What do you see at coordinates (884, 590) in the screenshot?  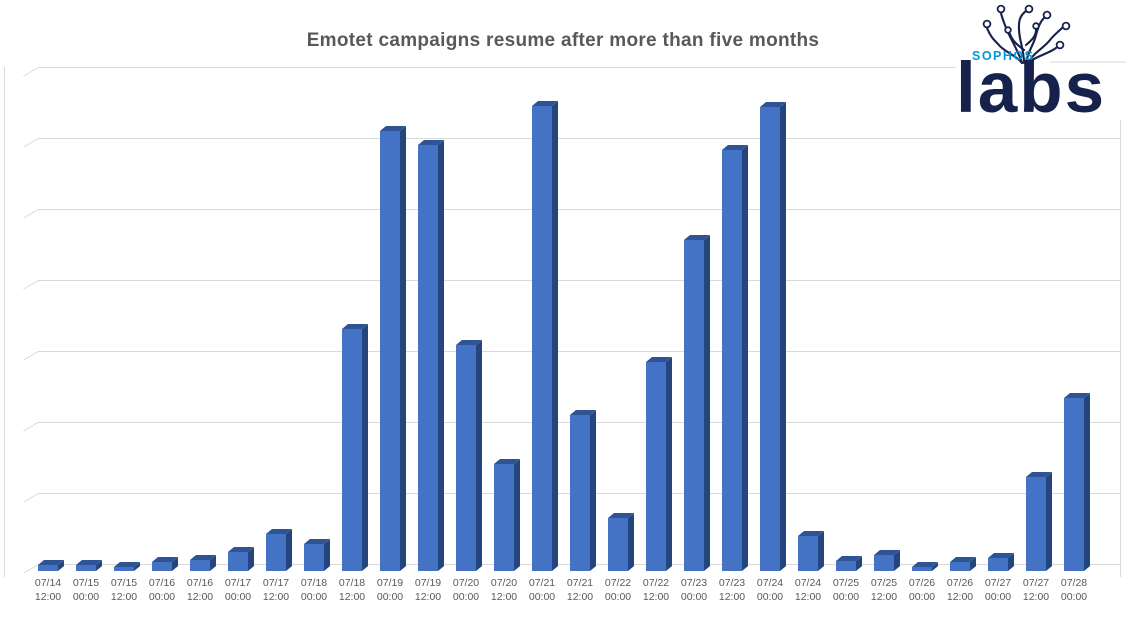 I see `x-axis-label: 07/25 12:00` at bounding box center [884, 590].